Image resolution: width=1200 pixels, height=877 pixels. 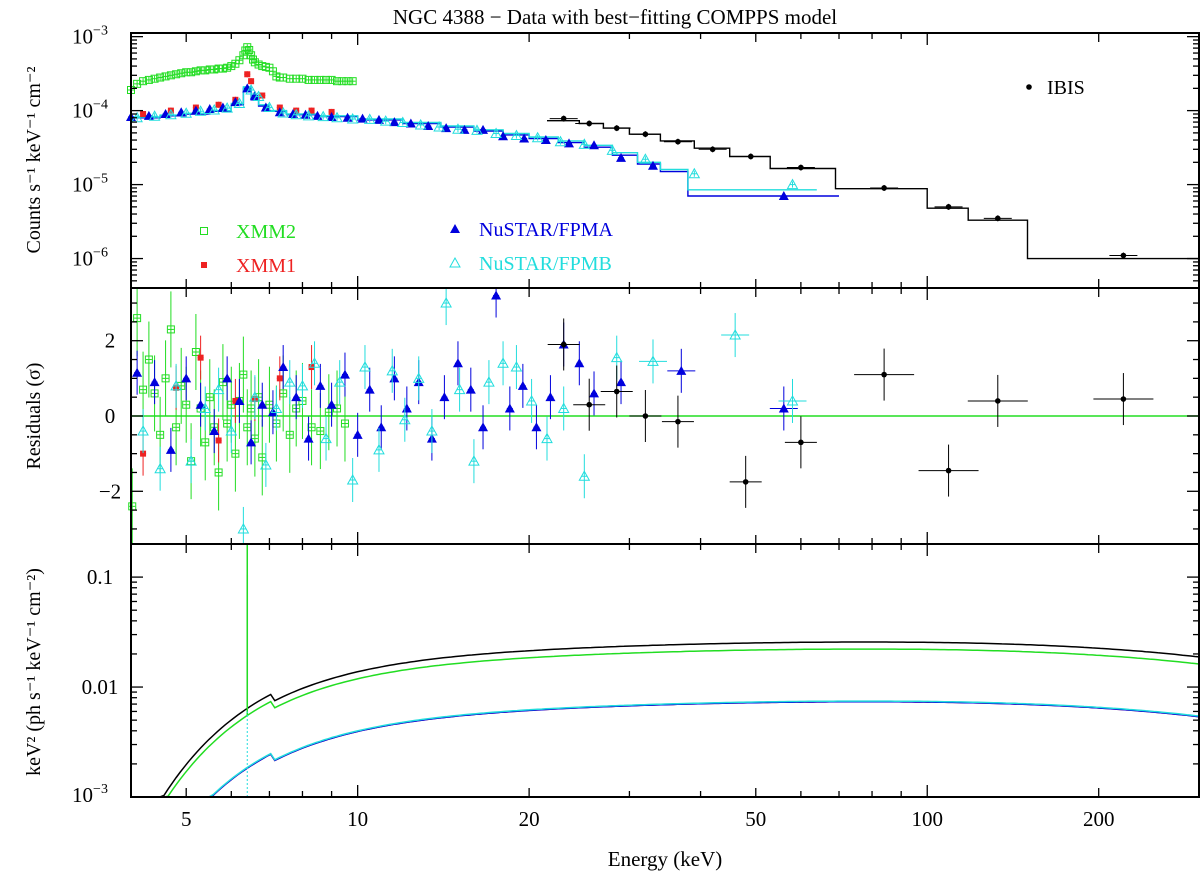 What do you see at coordinates (110, 416) in the screenshot?
I see `middle-y-tick-label: 0` at bounding box center [110, 416].